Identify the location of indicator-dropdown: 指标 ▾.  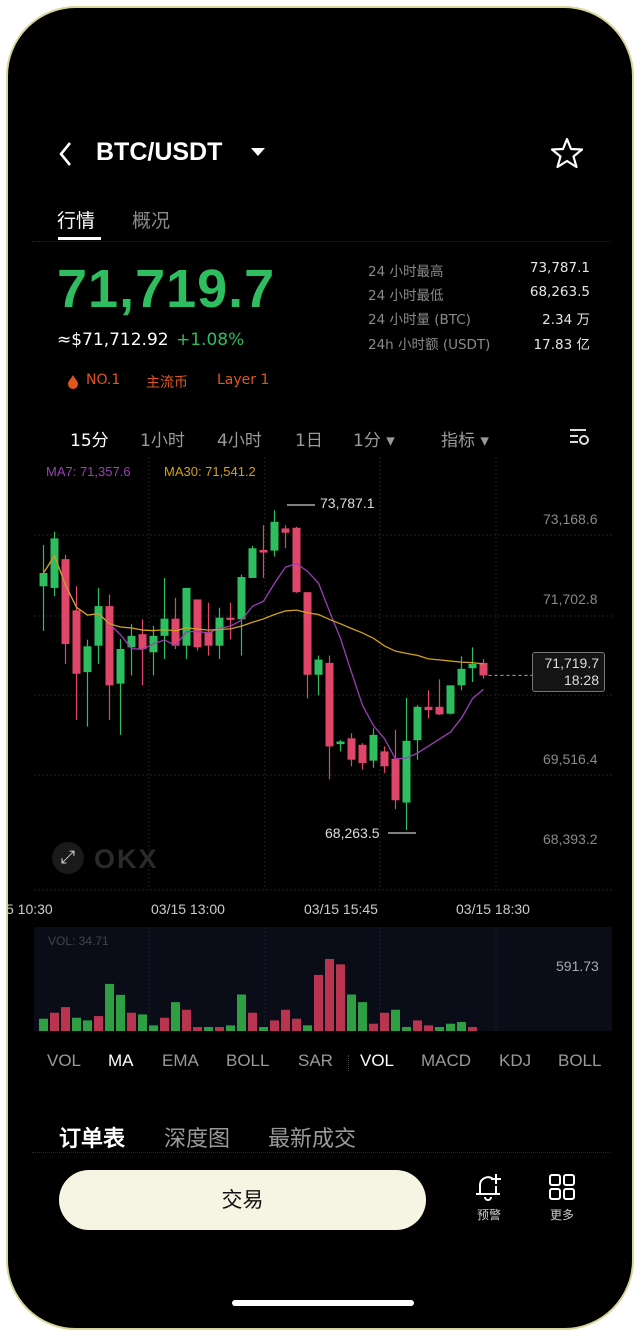
(465, 441).